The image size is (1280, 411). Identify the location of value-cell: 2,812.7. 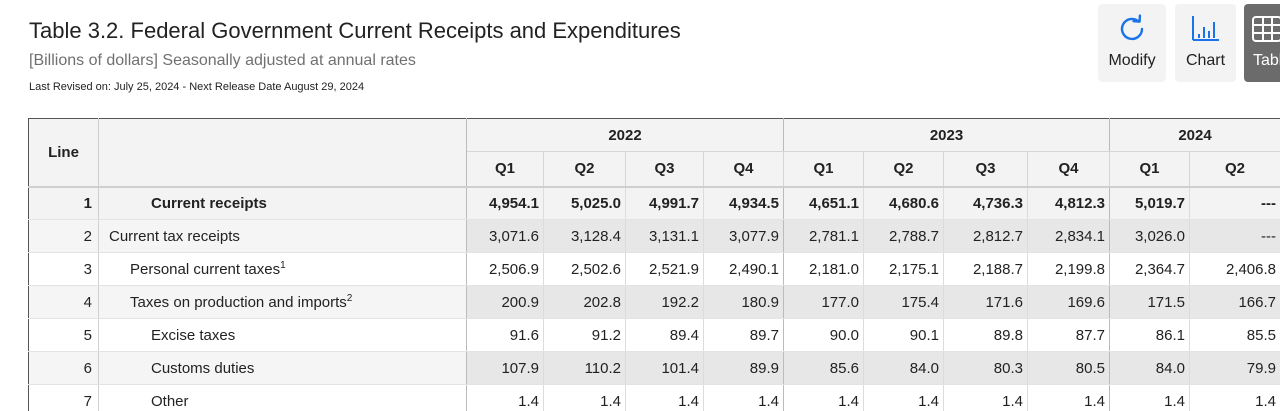
(985, 236).